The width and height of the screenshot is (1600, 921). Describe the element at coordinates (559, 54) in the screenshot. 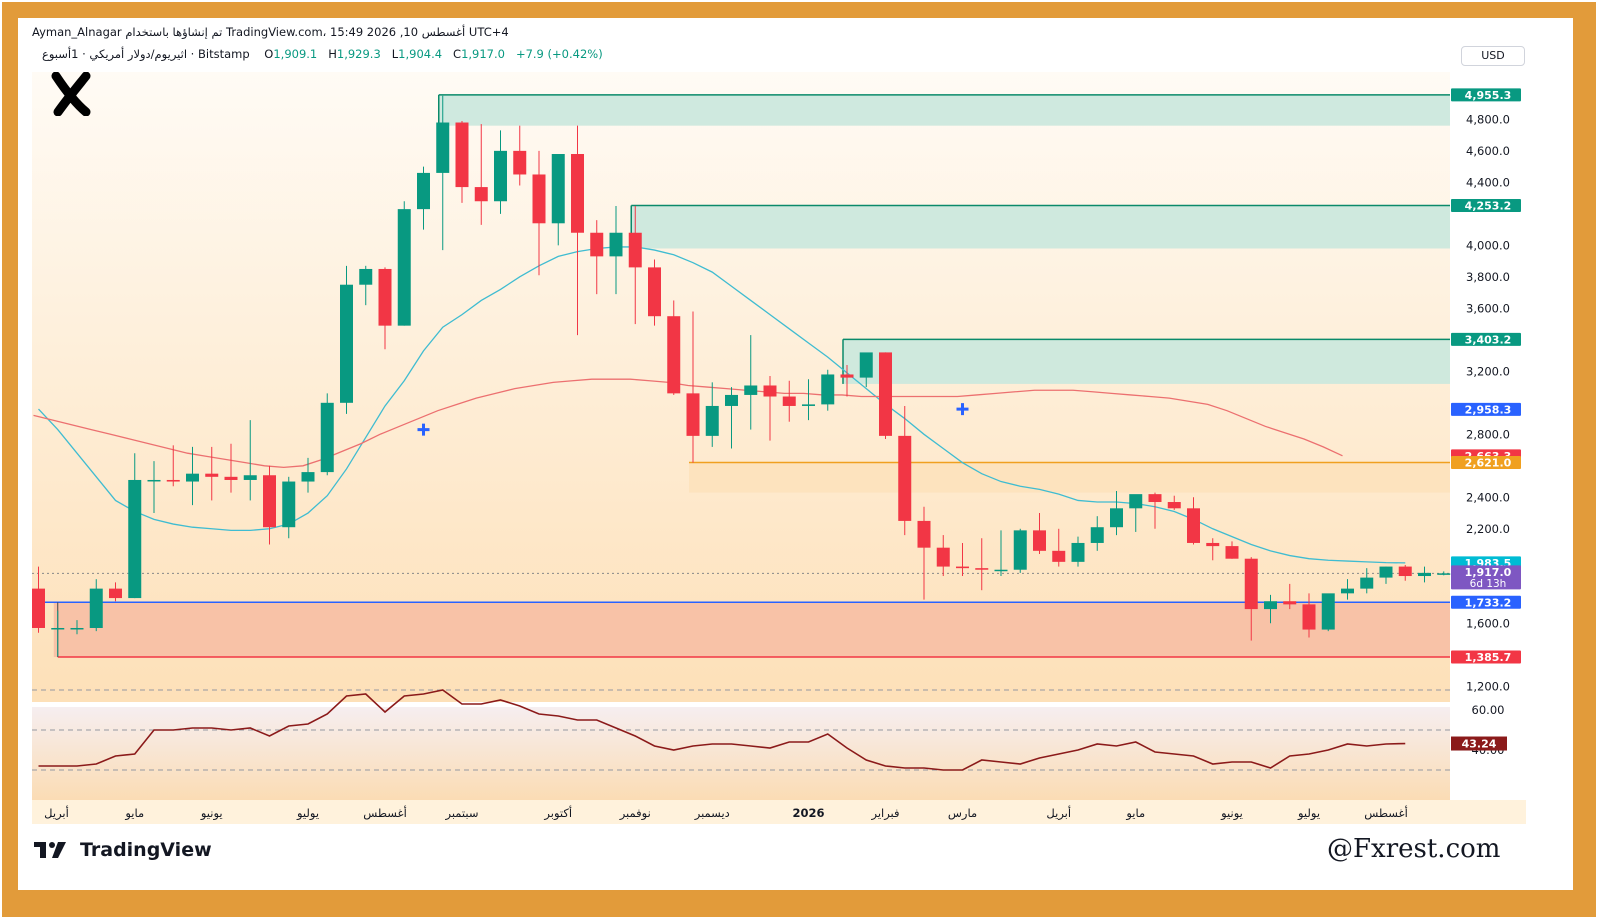

I see `change-value: +7.9 (+0.42%)` at that location.